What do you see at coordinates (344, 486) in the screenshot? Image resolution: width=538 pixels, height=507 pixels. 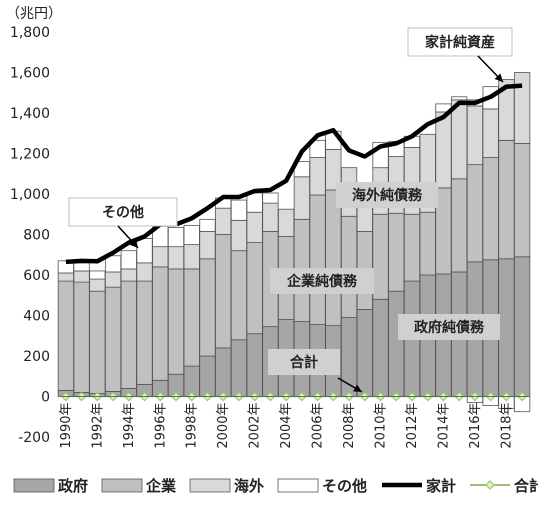 I see `legend-label-その他: その他` at bounding box center [344, 486].